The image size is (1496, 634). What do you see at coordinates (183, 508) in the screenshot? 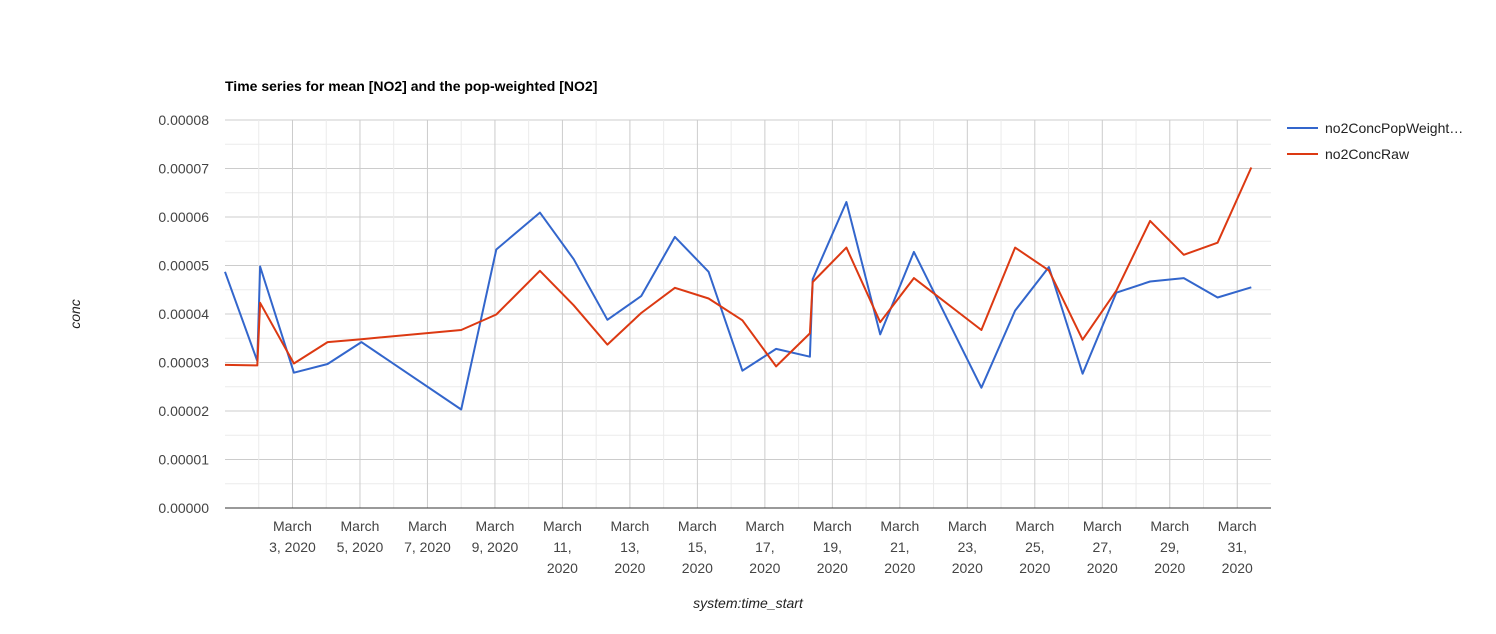
I see `y-tick-label: 0.00000` at bounding box center [183, 508].